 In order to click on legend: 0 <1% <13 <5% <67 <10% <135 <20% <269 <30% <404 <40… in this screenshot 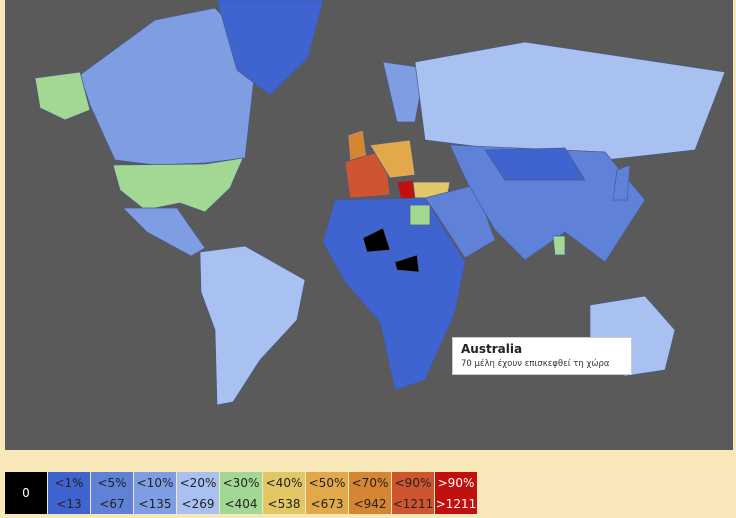, I will do `click(241, 493)`.